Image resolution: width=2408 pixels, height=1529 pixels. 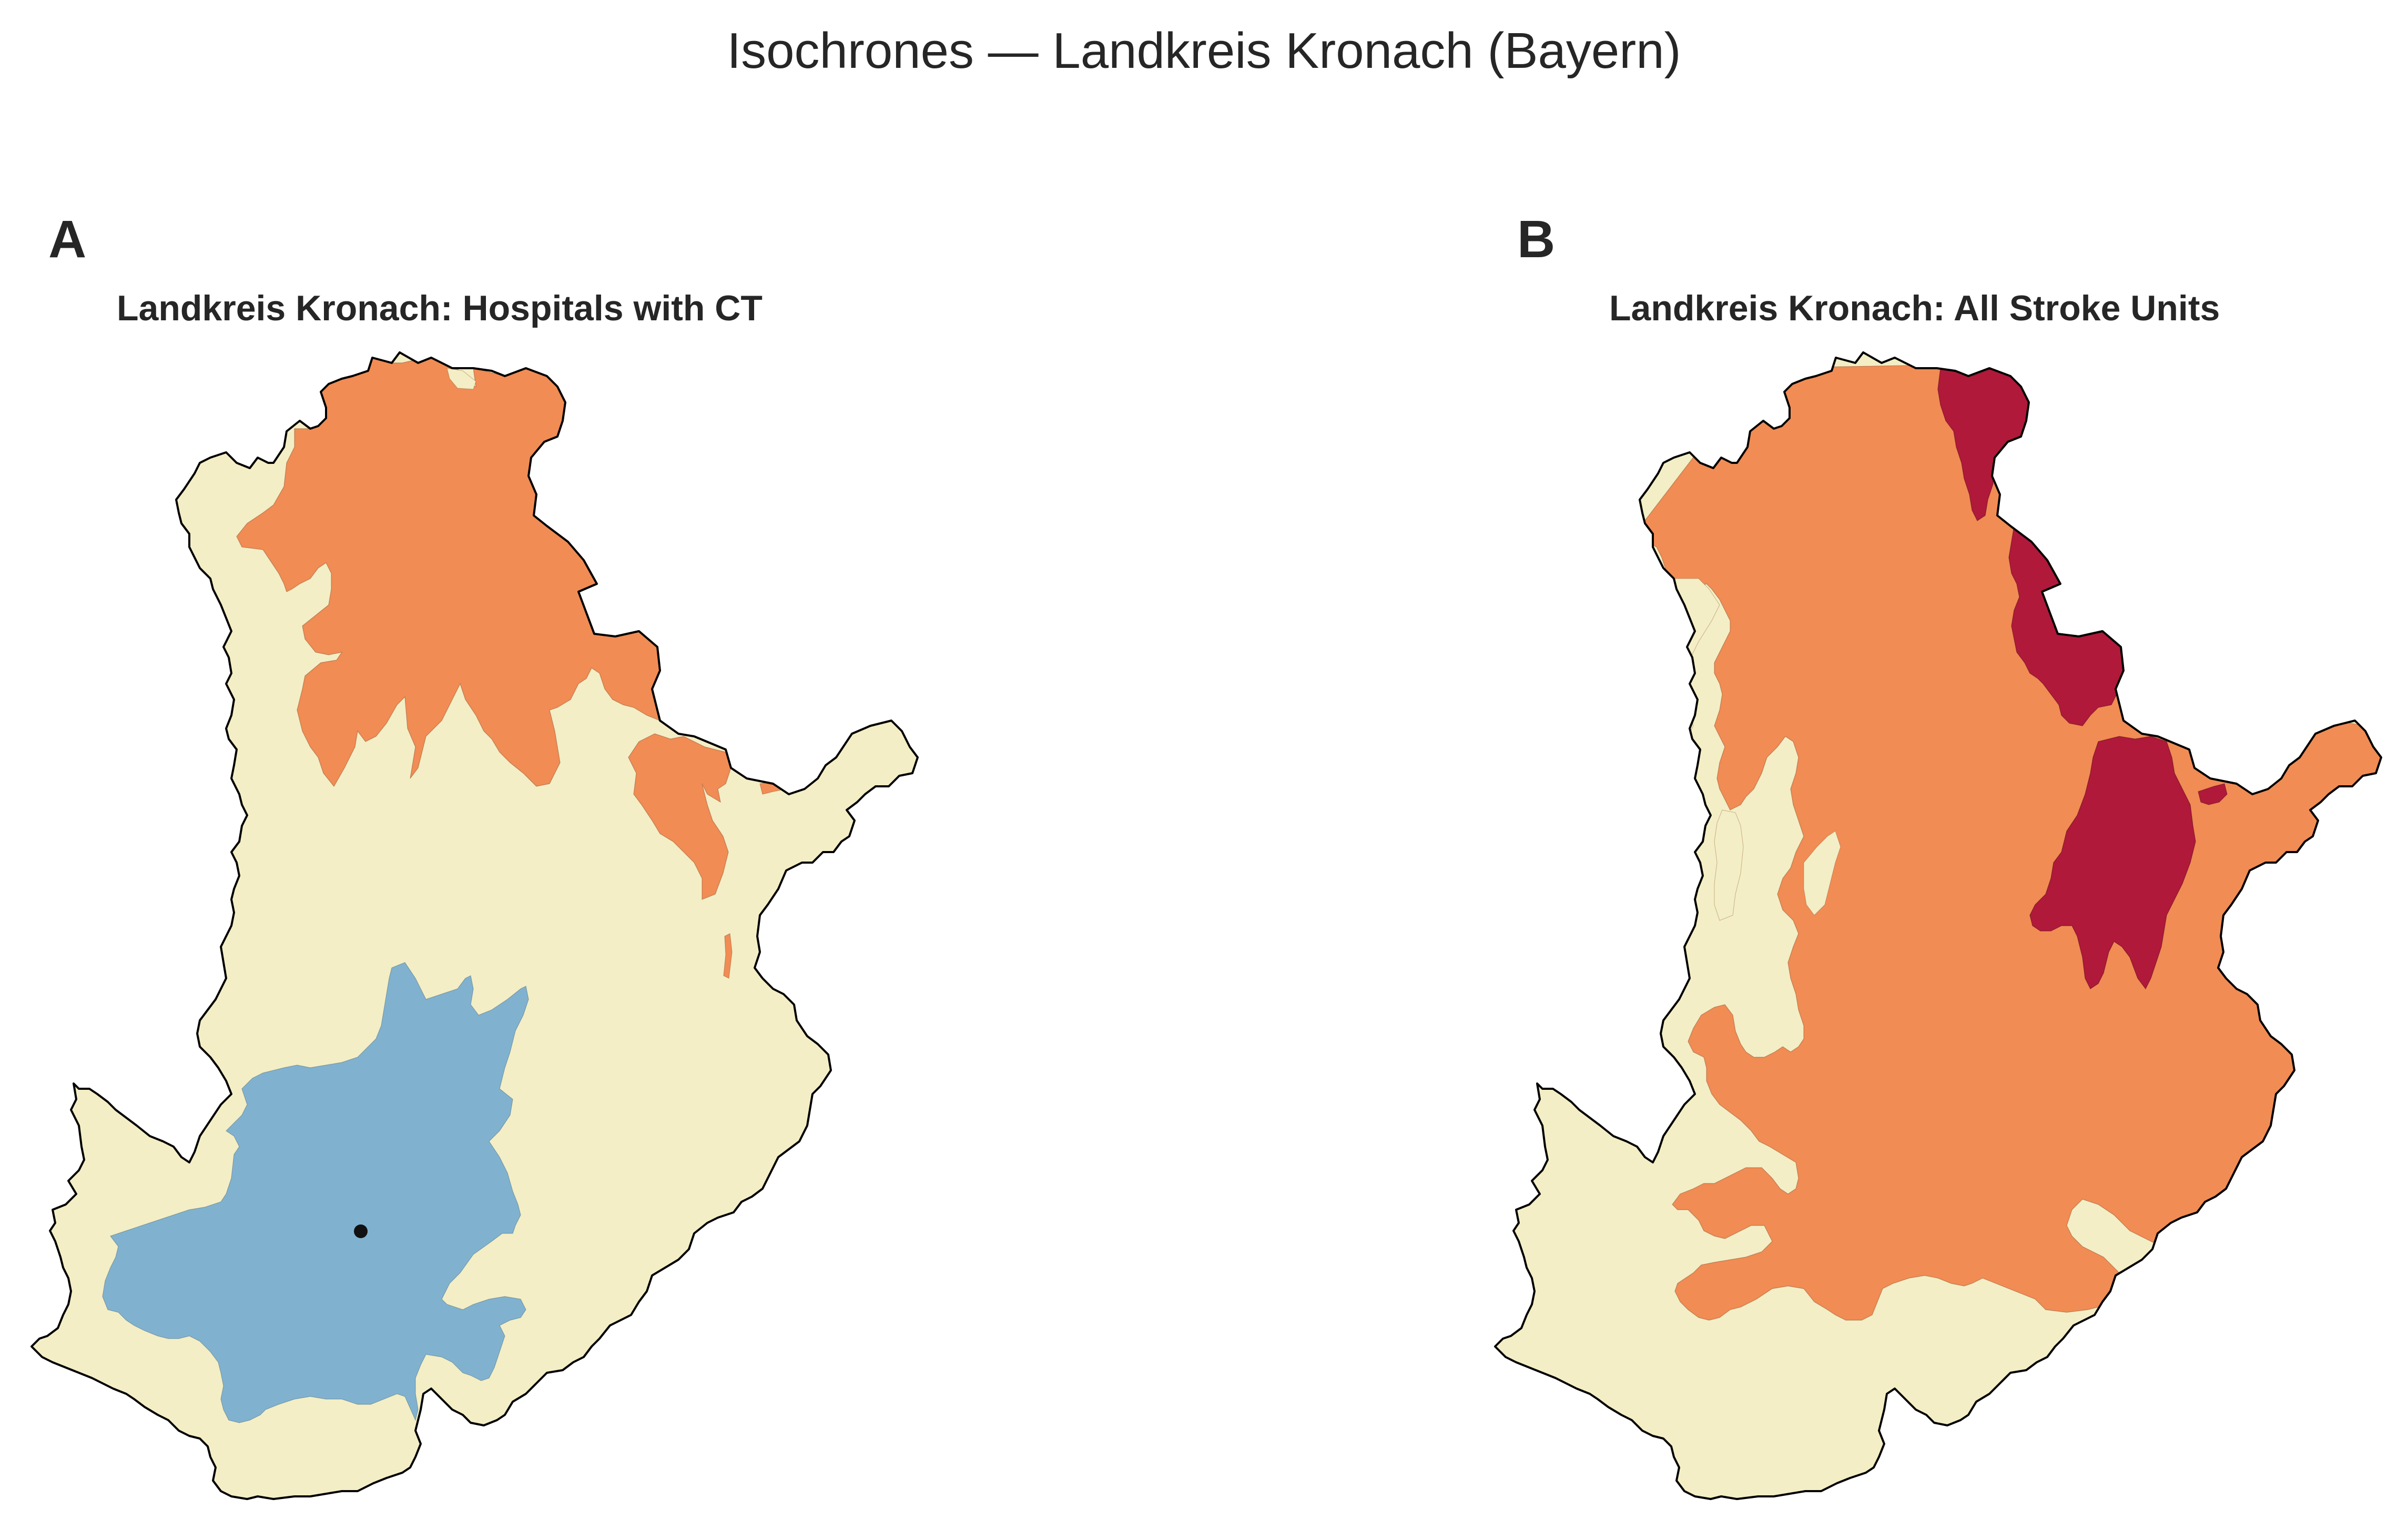 What do you see at coordinates (361, 1231) in the screenshot?
I see `hospital-marker` at bounding box center [361, 1231].